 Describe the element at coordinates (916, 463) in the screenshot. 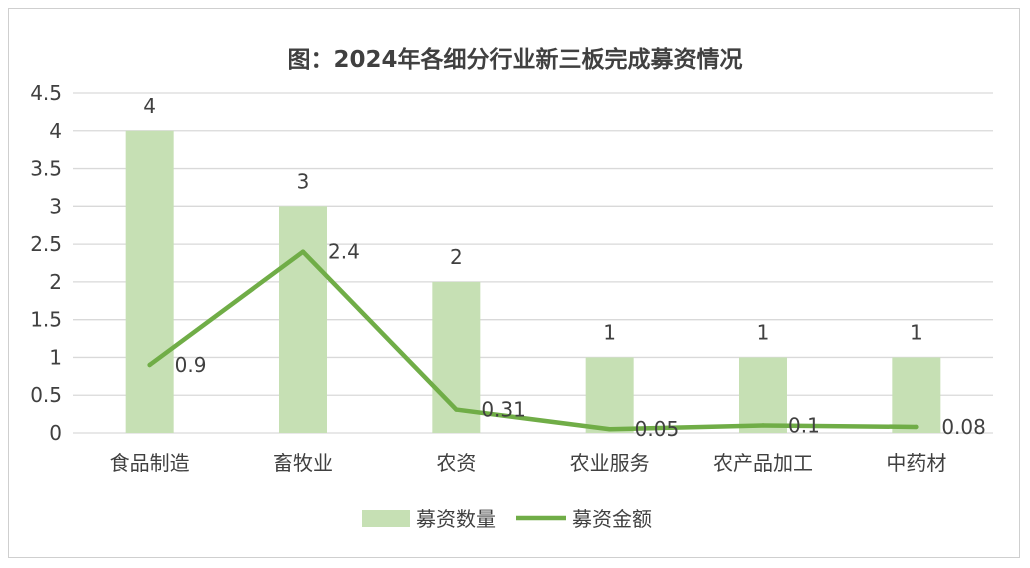

I see `x-tick-label: 中药材` at that location.